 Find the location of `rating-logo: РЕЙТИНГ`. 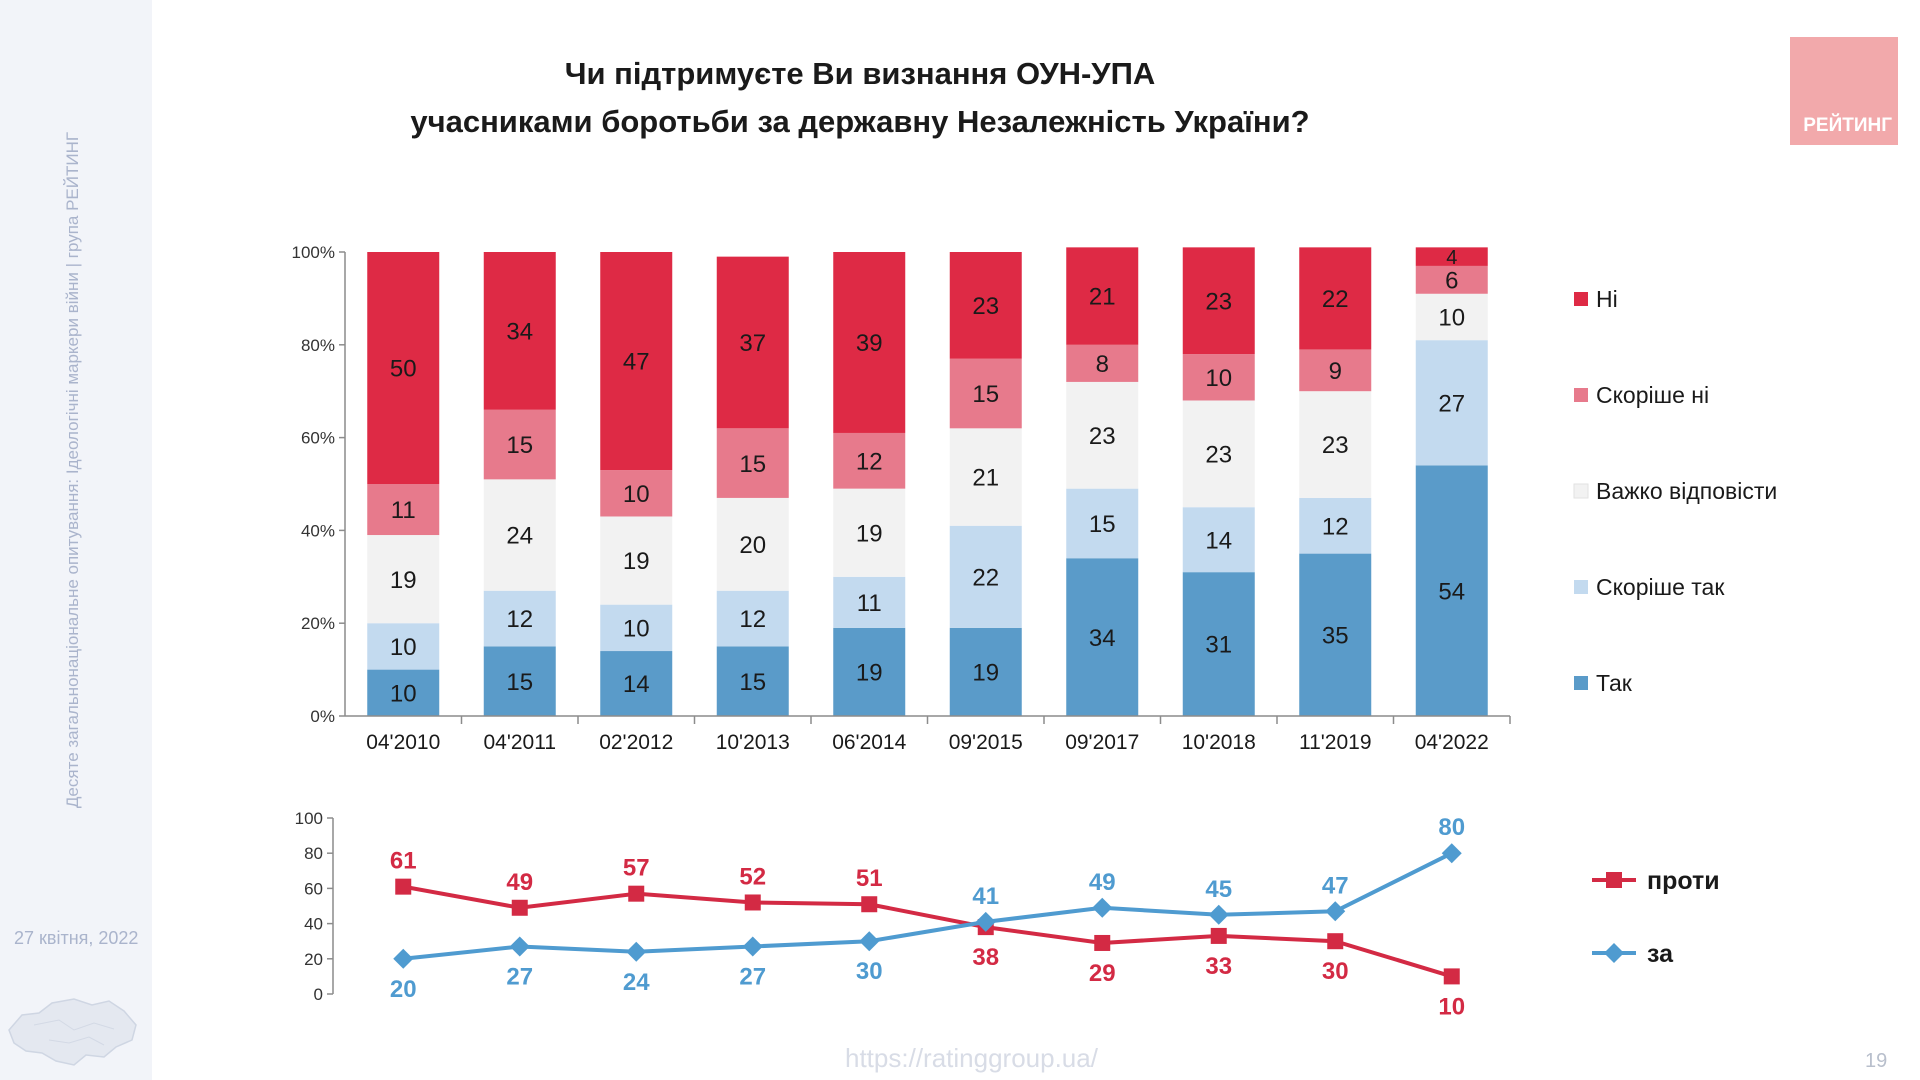

rating-logo: РЕЙТИНГ is located at coordinates (1844, 91).